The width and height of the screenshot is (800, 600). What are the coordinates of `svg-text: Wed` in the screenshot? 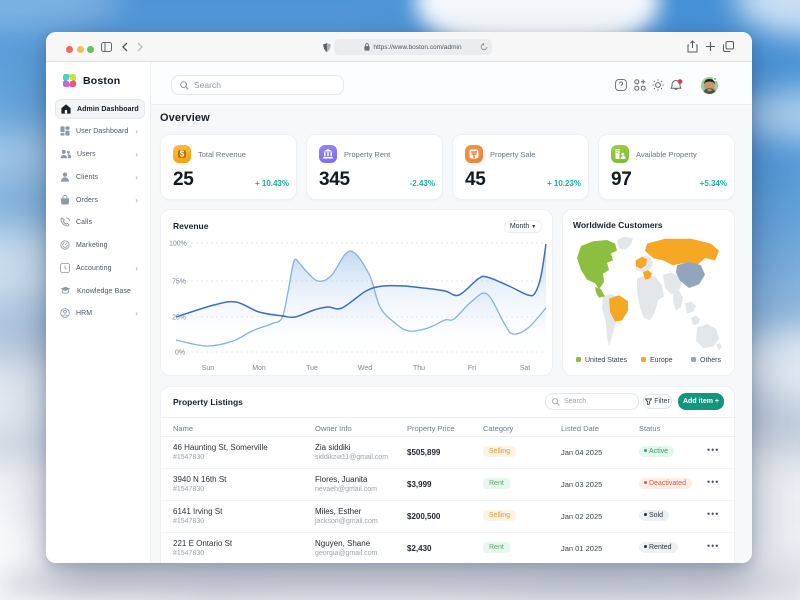 It's located at (365, 368).